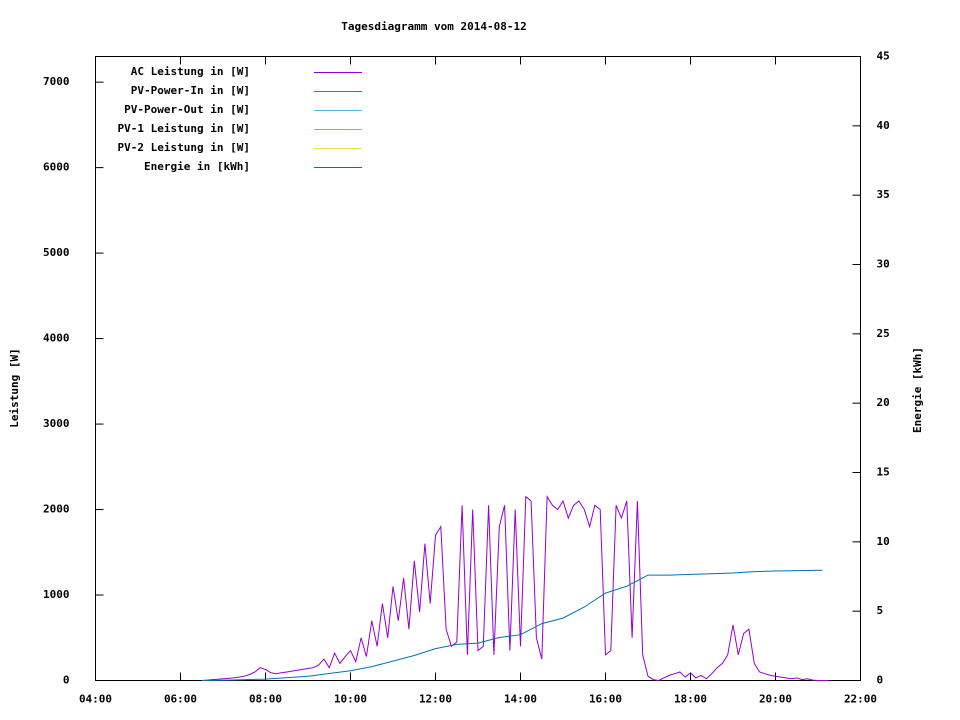 The width and height of the screenshot is (960, 720). I want to click on legend-label: PV-2 Leistung in [W], so click(184, 147).